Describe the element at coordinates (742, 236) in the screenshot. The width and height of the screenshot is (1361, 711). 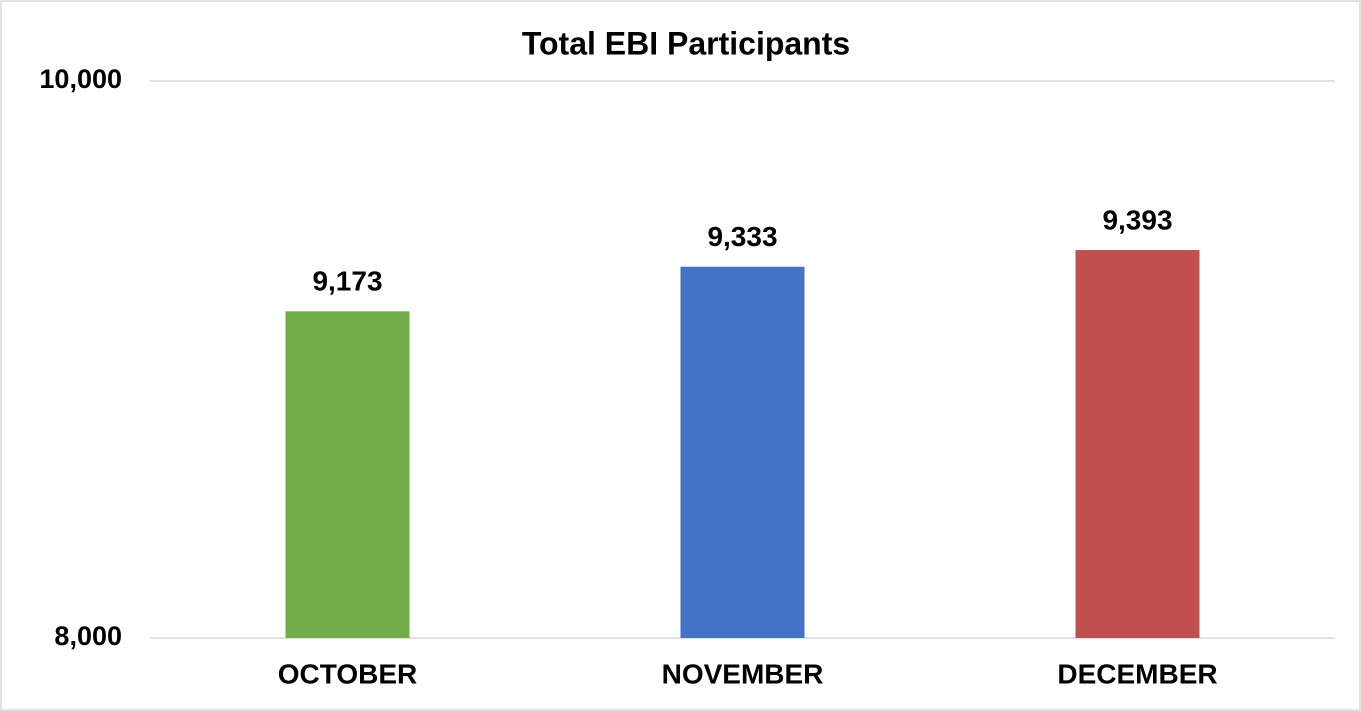
I see `data-label: 9,333` at that location.